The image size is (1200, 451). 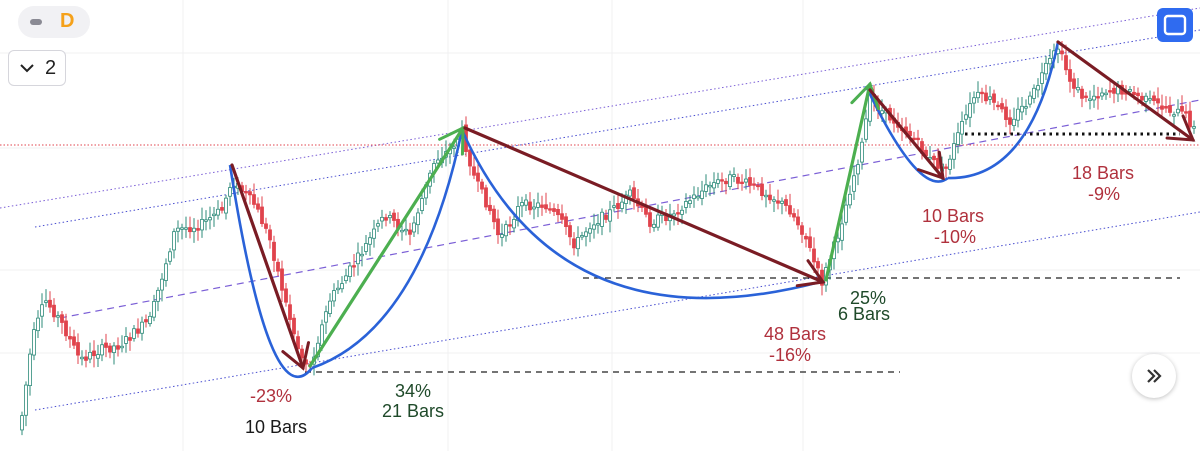 What do you see at coordinates (271, 396) in the screenshot?
I see `annotation-drop1-pct: -23%` at bounding box center [271, 396].